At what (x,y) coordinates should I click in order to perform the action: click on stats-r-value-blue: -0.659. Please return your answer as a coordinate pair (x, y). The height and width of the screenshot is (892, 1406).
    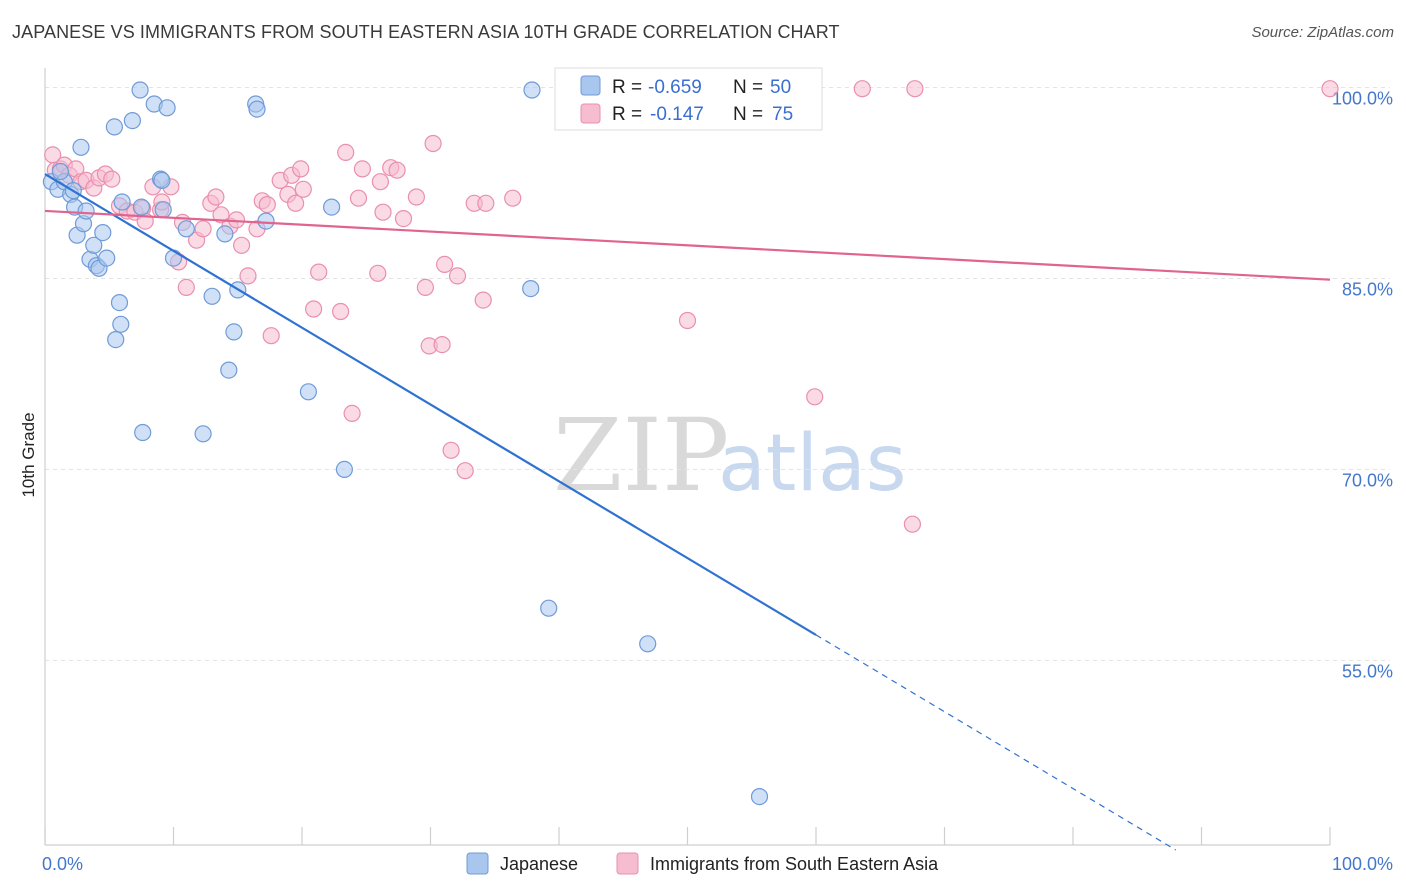
    Looking at the image, I should click on (675, 87).